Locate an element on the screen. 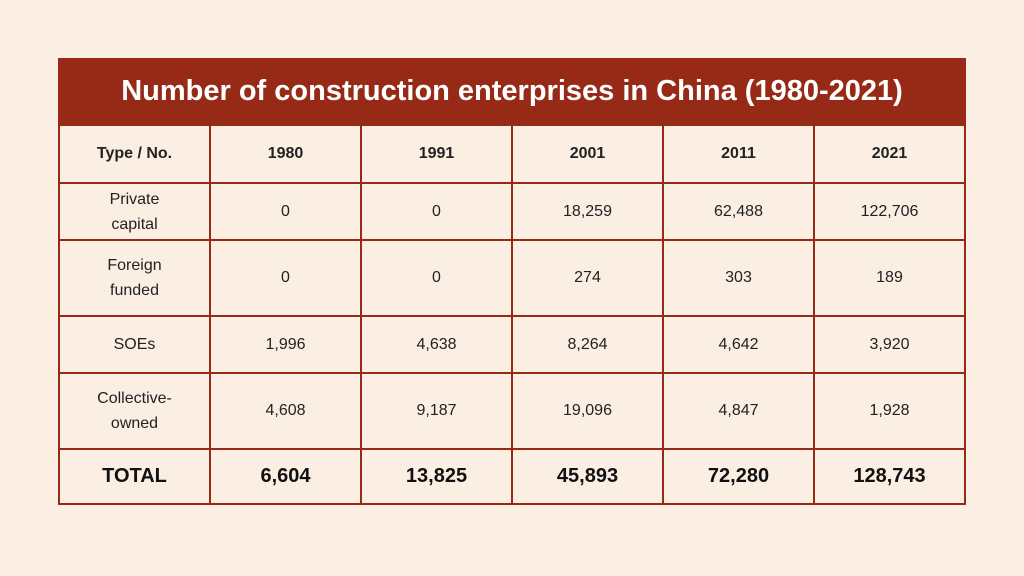 Image resolution: width=1024 pixels, height=576 pixels. cell-value: 4,642 is located at coordinates (738, 344).